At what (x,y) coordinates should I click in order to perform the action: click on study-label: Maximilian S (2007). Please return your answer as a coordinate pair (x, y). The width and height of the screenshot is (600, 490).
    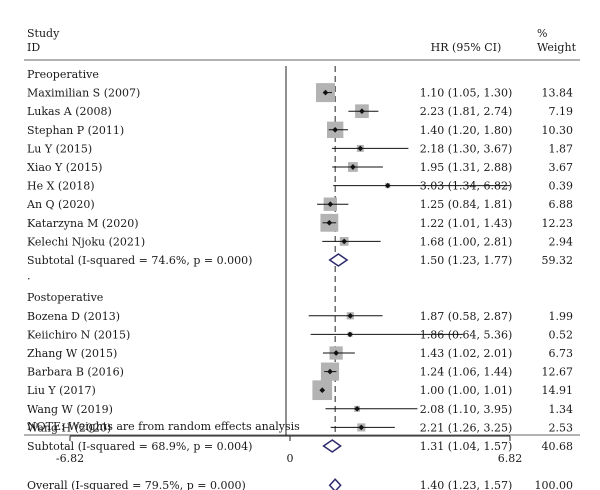
    Looking at the image, I should click on (83, 93).